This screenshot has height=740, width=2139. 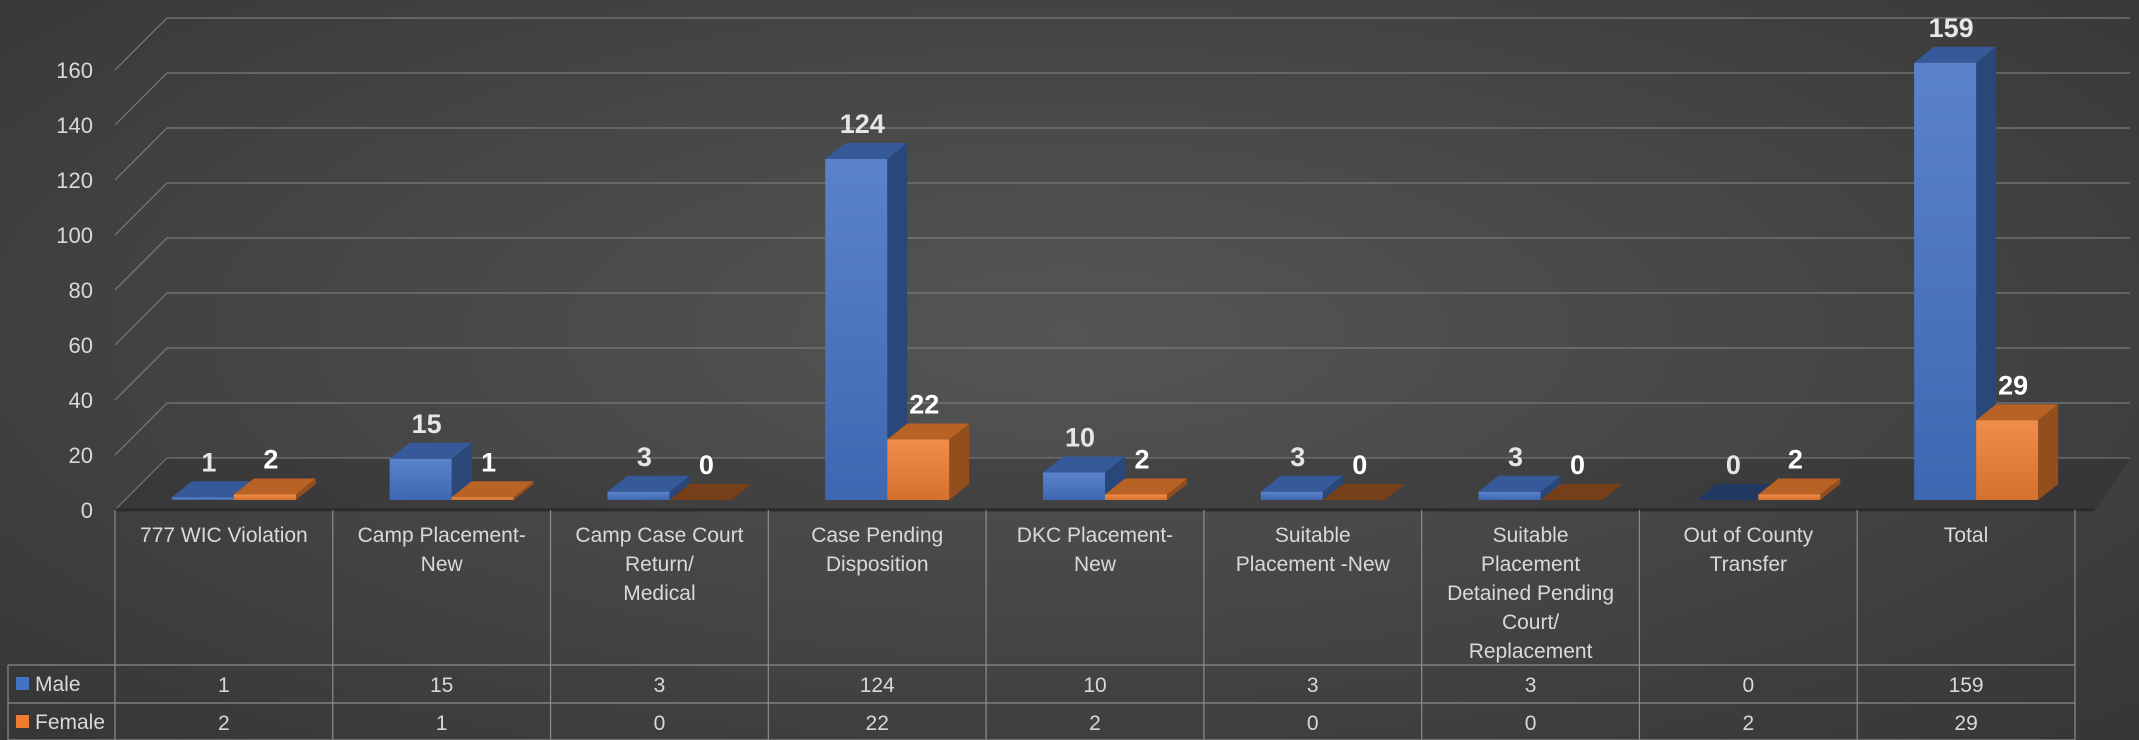 I want to click on table-cell: 10, so click(x=1094, y=685).